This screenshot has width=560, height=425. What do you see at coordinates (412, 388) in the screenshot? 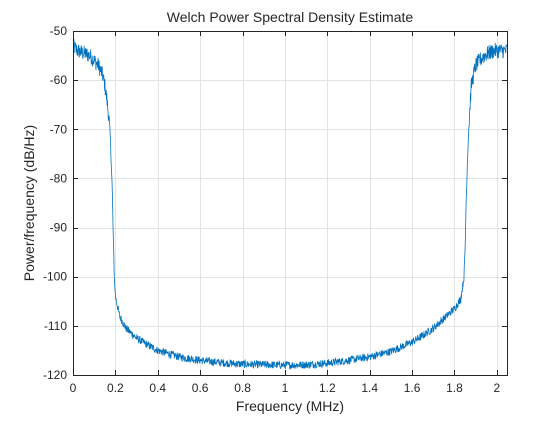
I see `x-tick-label: 1.6` at bounding box center [412, 388].